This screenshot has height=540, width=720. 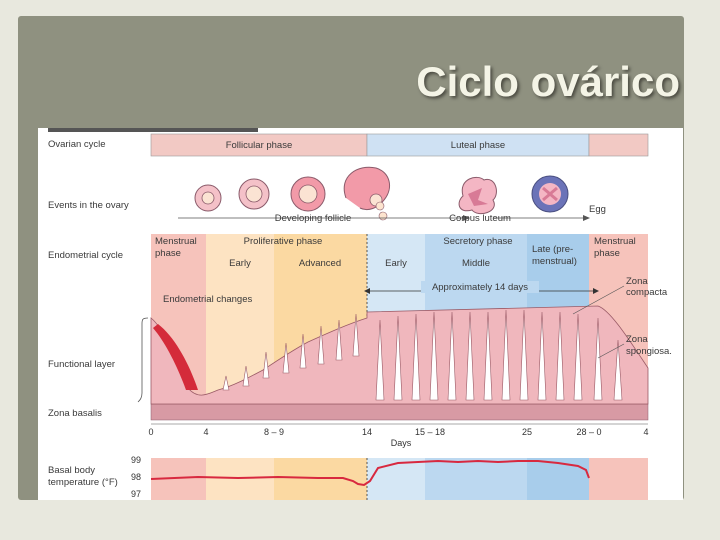 What do you see at coordinates (143, 360) in the screenshot?
I see `functional-layer-brace` at bounding box center [143, 360].